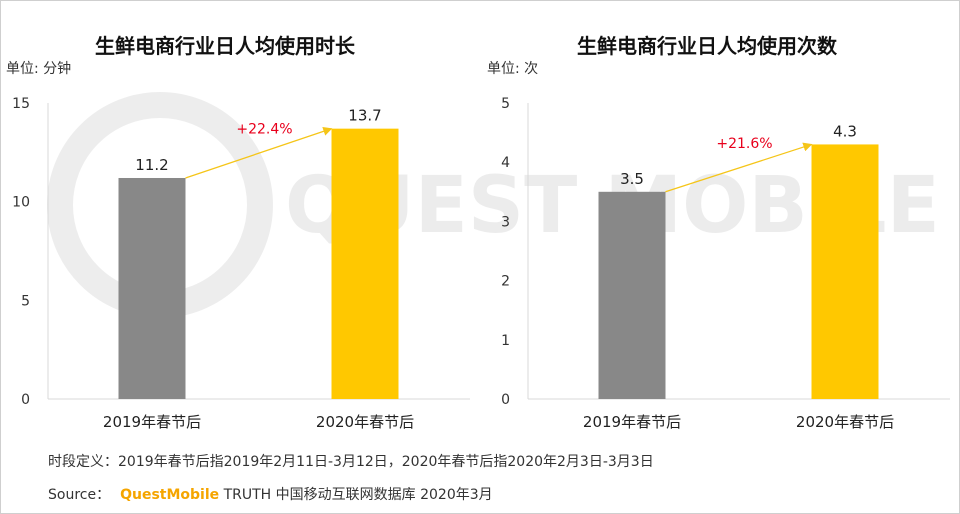  What do you see at coordinates (505, 222) in the screenshot?
I see `y-tick-label-1-3: 3` at bounding box center [505, 222].